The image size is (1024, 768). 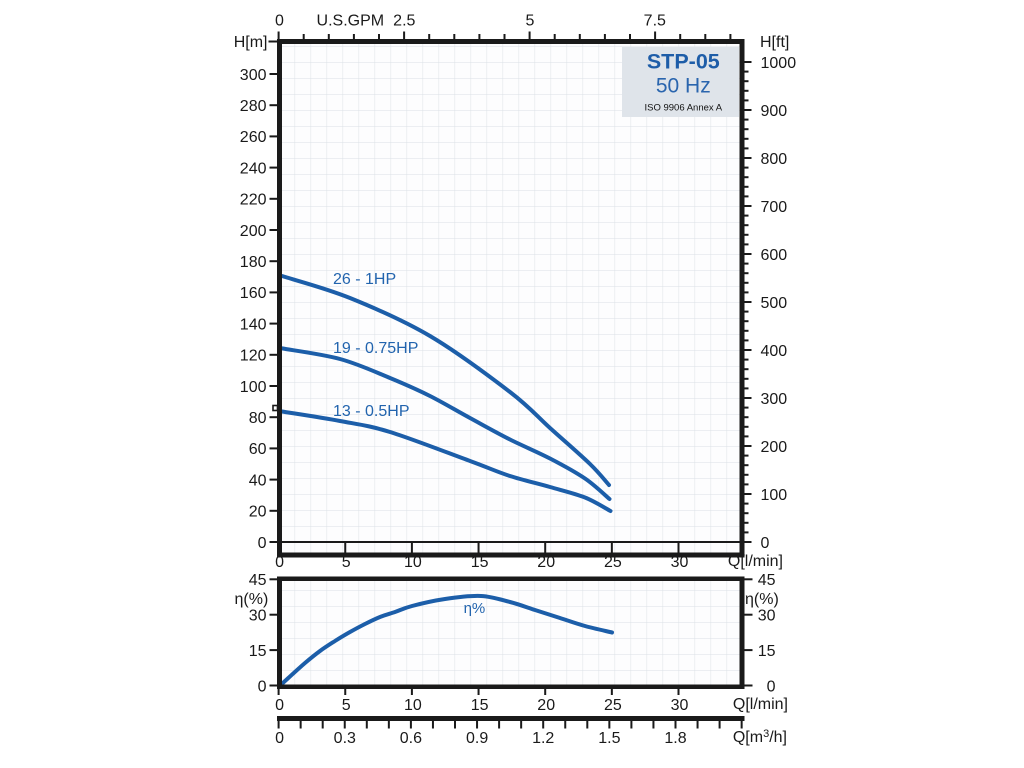 I want to click on svg-text: 1000, so click(x=779, y=63).